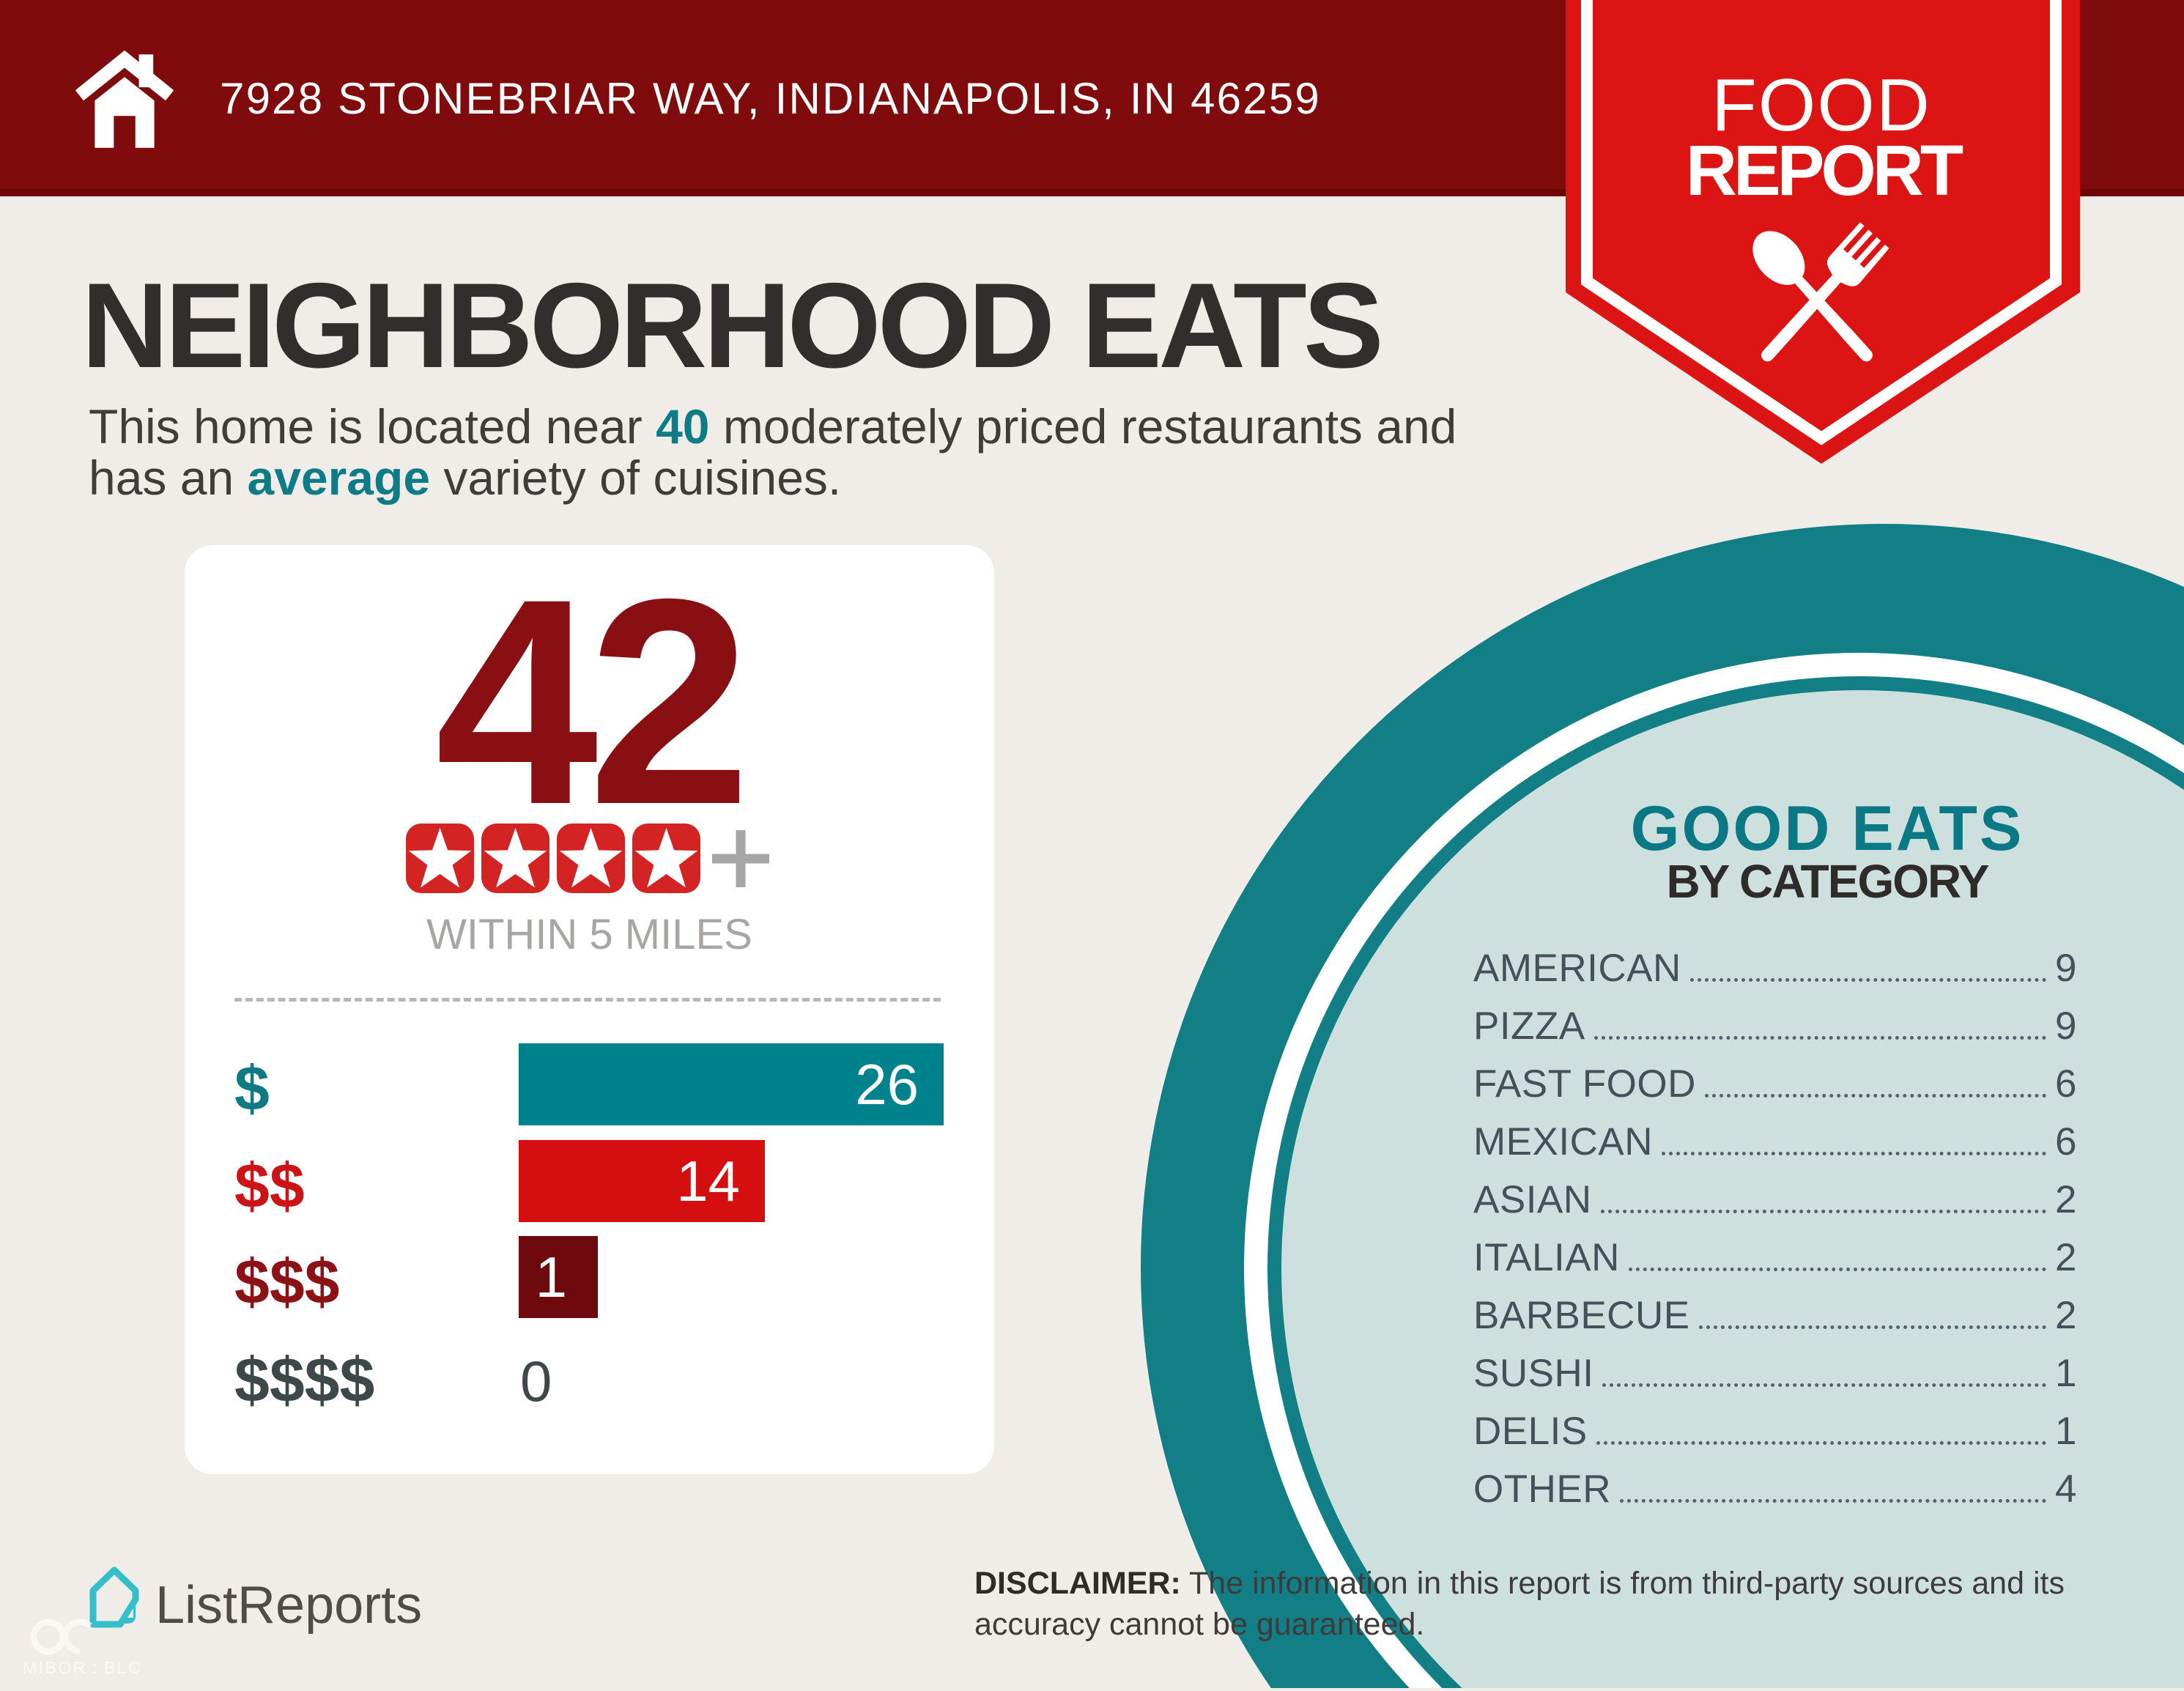 Image resolution: width=2184 pixels, height=1691 pixels. What do you see at coordinates (1824, 170) in the screenshot?
I see `svg-text: REPORT` at bounding box center [1824, 170].